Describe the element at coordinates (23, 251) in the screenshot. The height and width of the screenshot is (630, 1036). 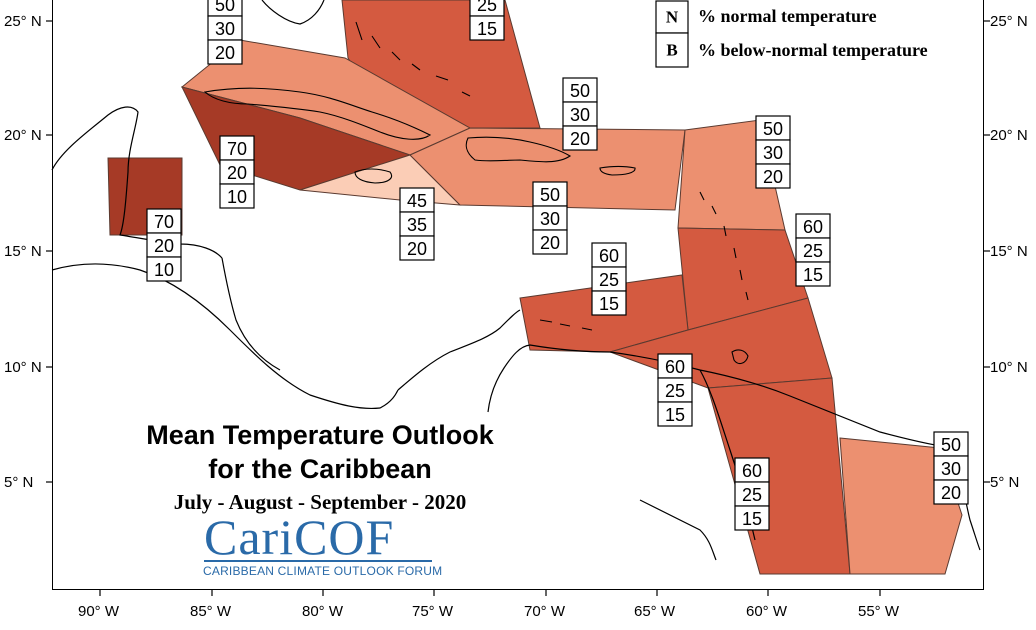
I see `lat-label-15-left: 15° N` at that location.